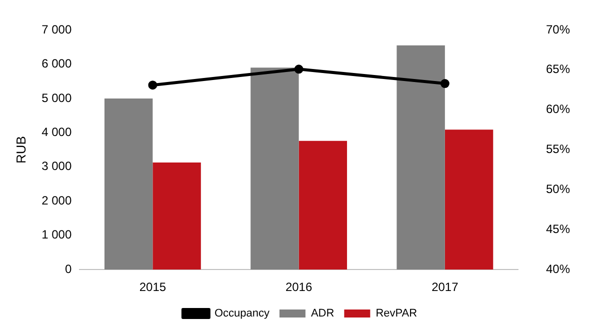  Describe the element at coordinates (558, 149) in the screenshot. I see `y2-tick-label: 55%` at that location.